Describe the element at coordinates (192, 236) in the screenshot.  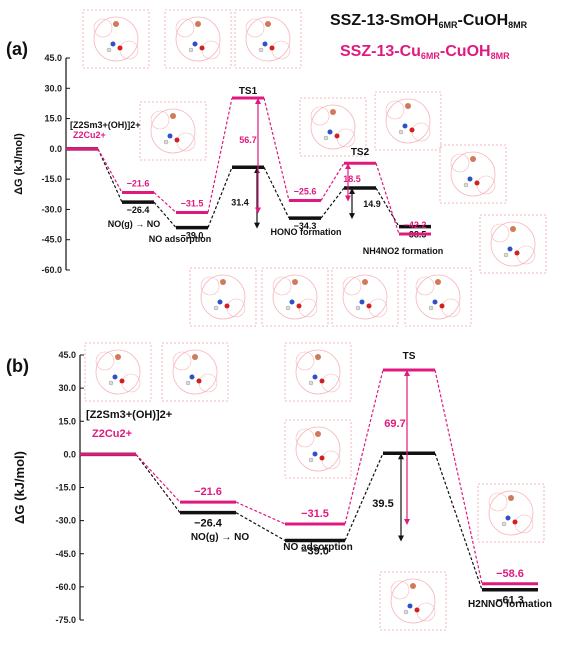
I see `energy-label-black: −39.0` at that location.